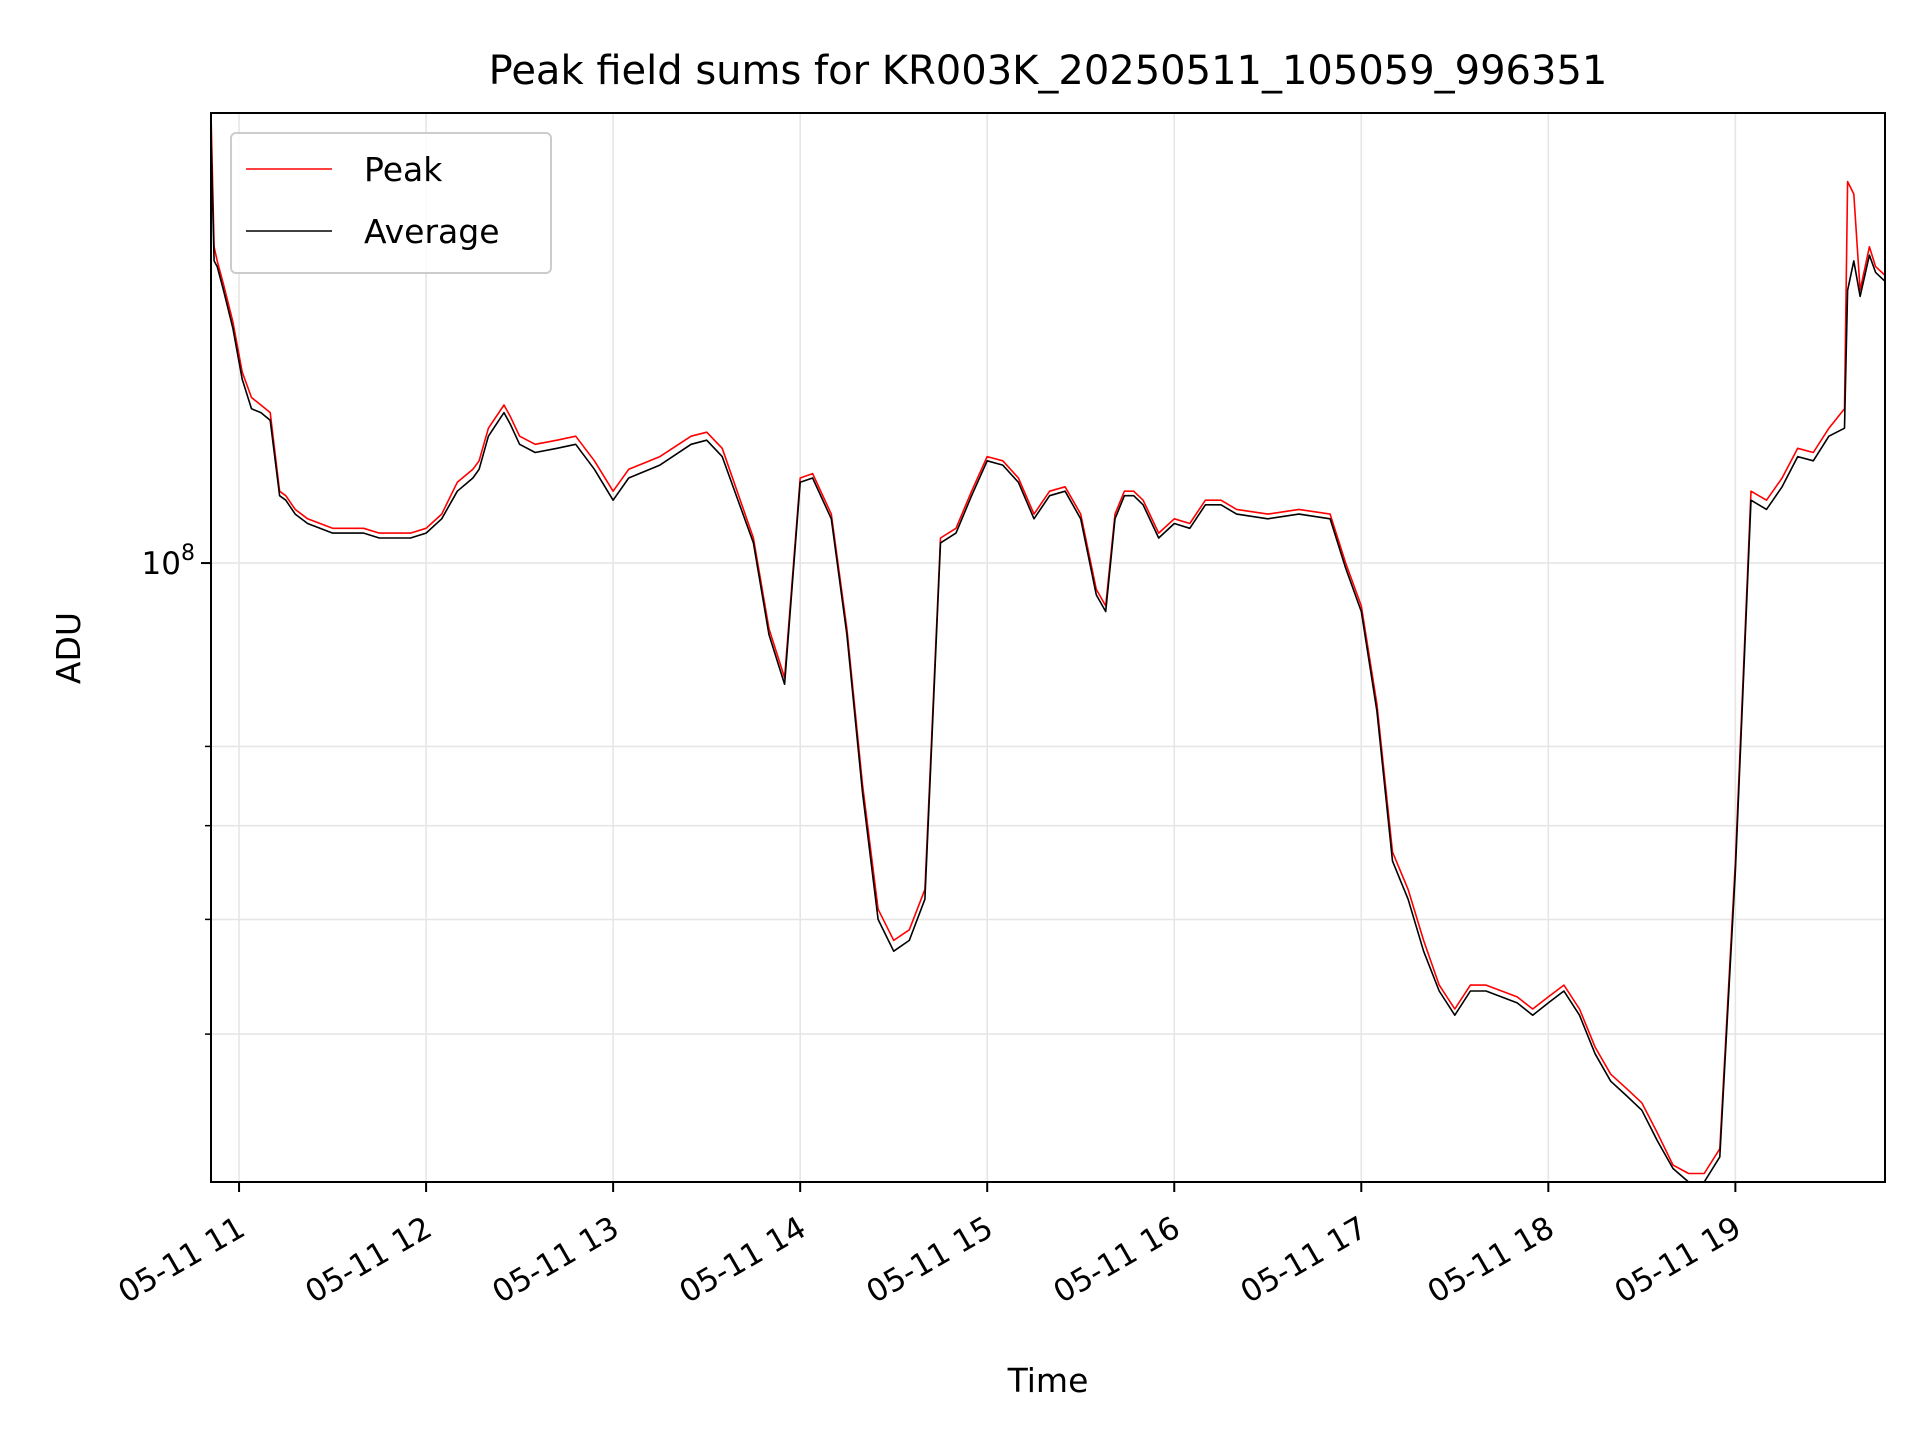 This screenshot has width=1920, height=1440. I want to click on y-axis: 108, so click(176, 788).